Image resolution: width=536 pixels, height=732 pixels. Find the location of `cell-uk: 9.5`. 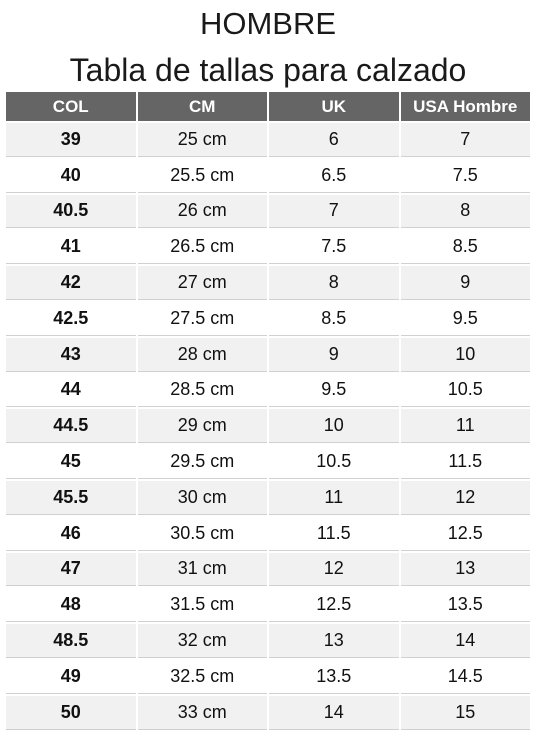

cell-uk: 9.5 is located at coordinates (334, 390).